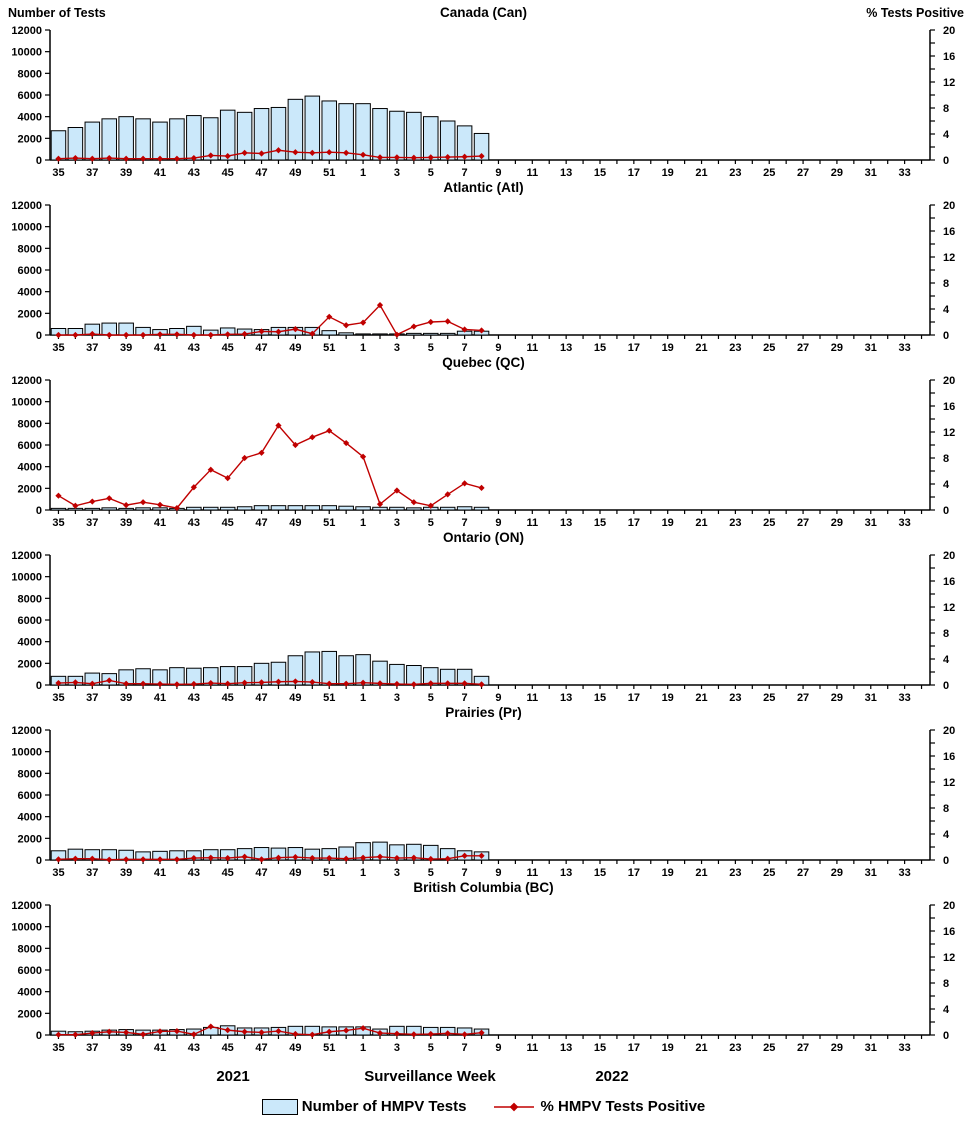  What do you see at coordinates (228, 348) in the screenshot?
I see `svg-text: 45` at bounding box center [228, 348].